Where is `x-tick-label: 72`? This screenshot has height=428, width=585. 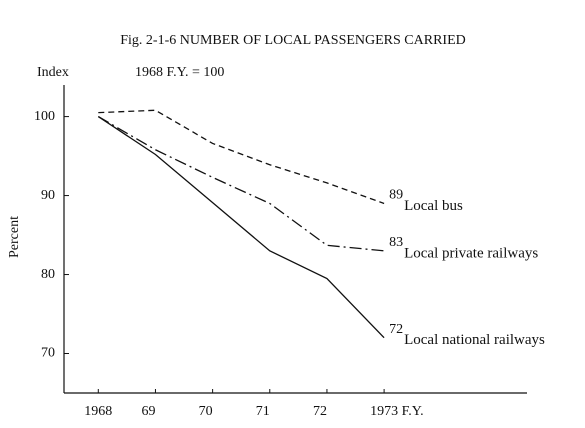
x-tick-label: 72 is located at coordinates (320, 411).